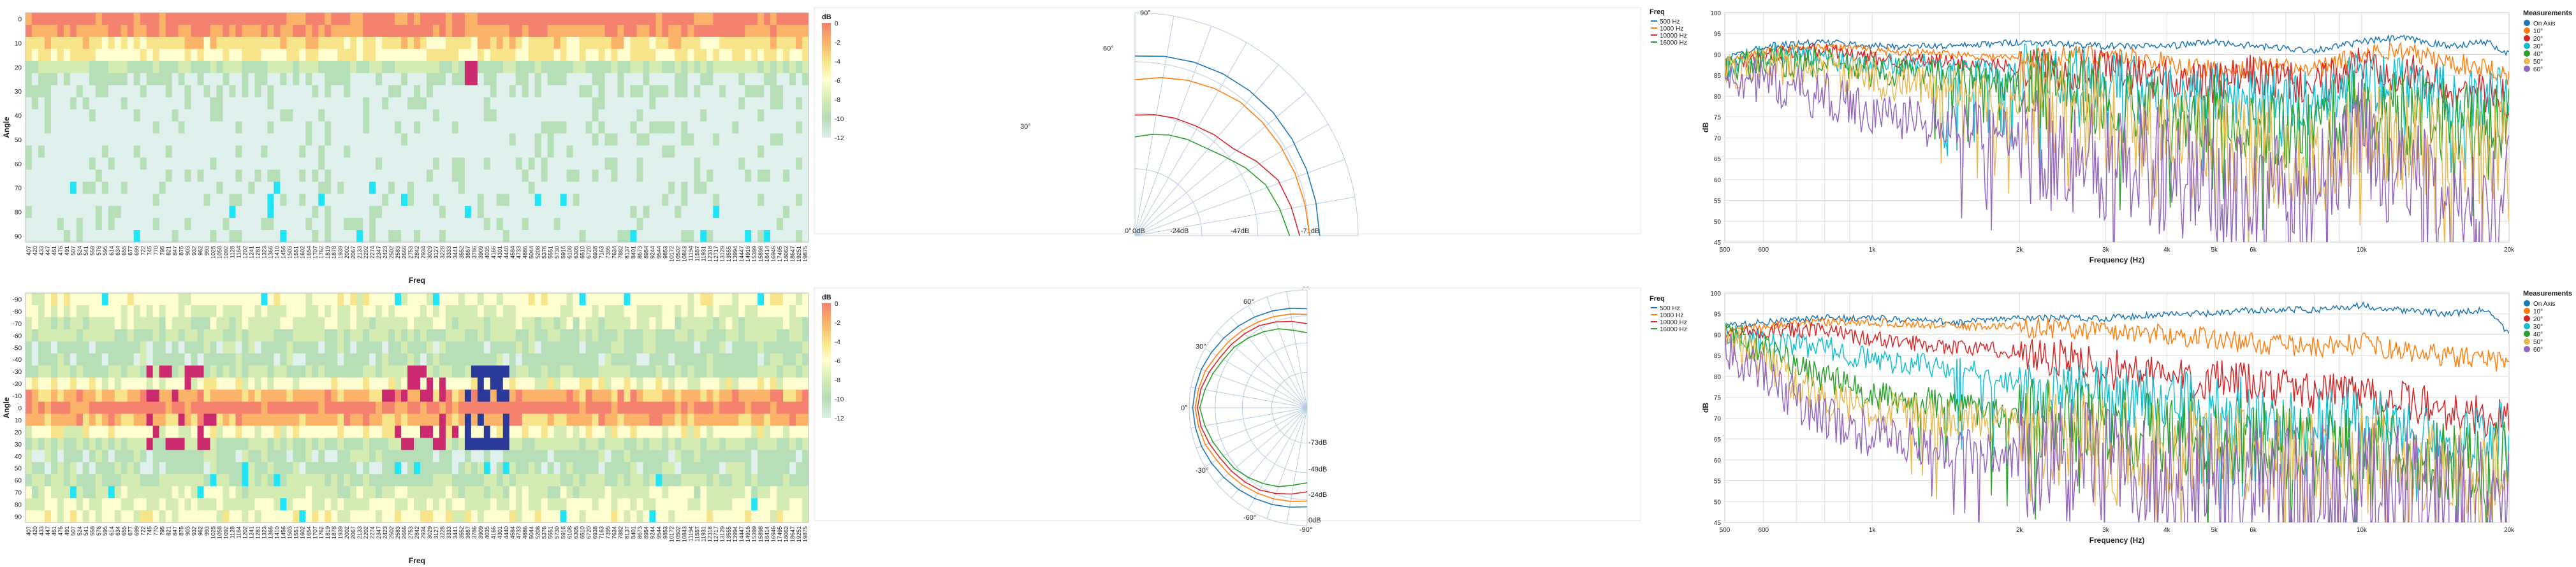 Image resolution: width=2576 pixels, height=567 pixels. What do you see at coordinates (125, 531) in the screenshot?
I see `heatmap-freq-tick: 655` at bounding box center [125, 531].